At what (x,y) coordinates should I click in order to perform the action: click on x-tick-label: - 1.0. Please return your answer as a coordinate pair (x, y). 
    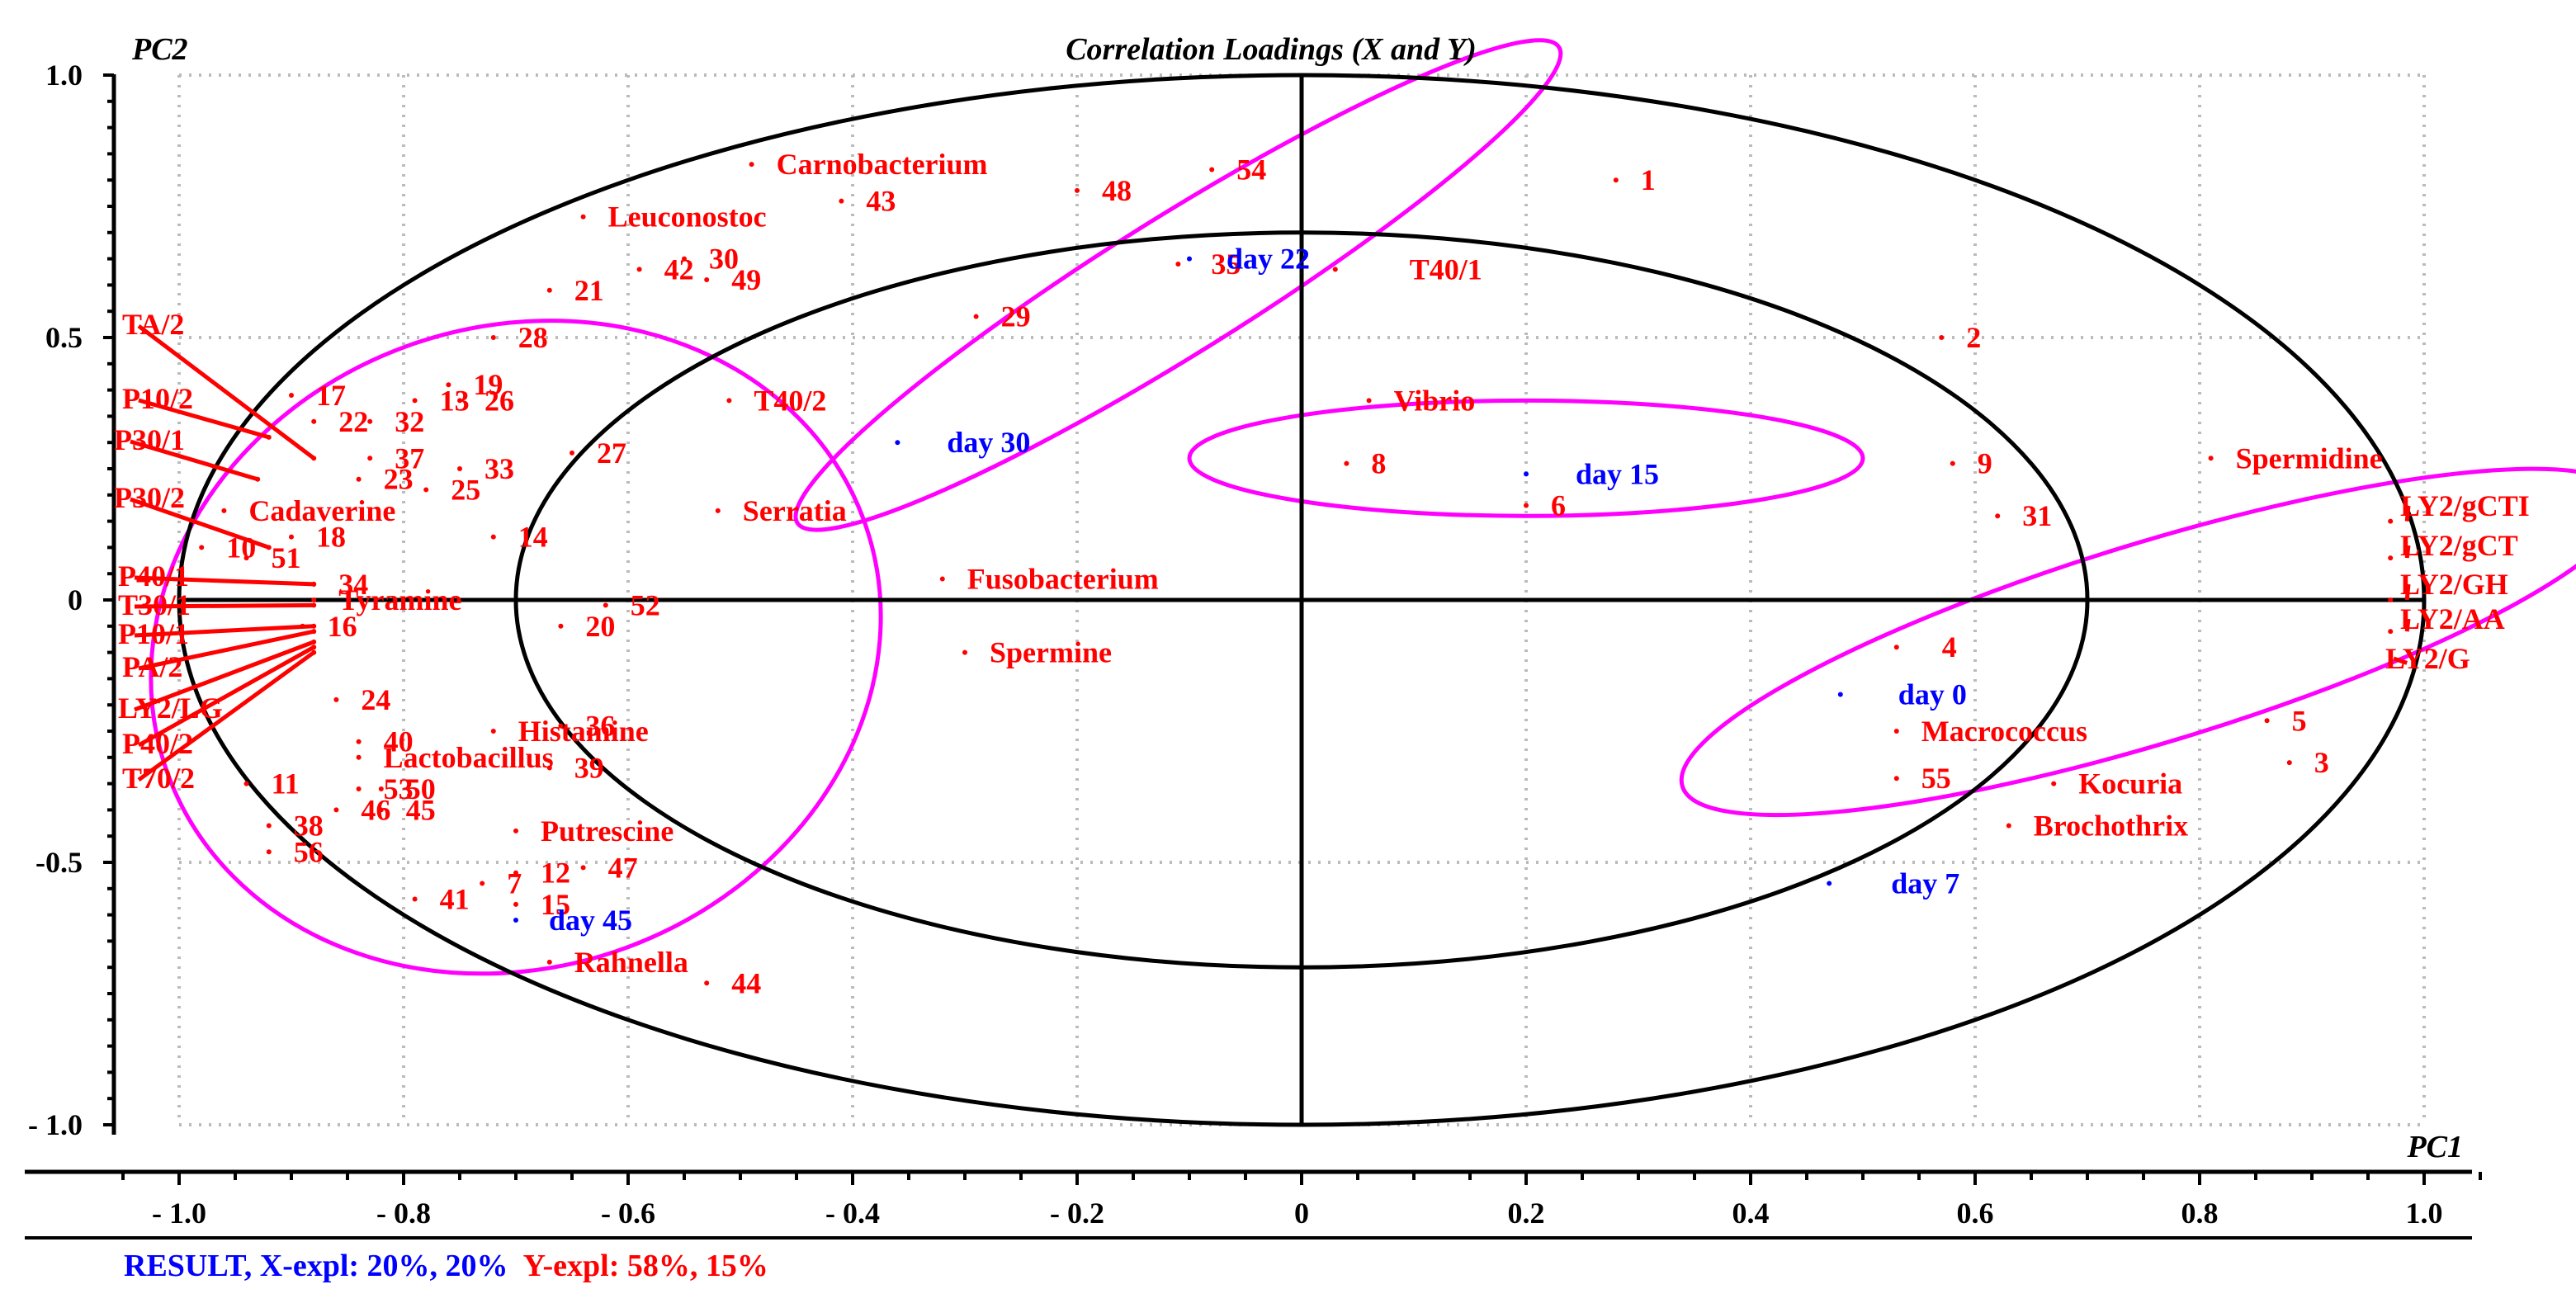
    Looking at the image, I should click on (179, 1213).